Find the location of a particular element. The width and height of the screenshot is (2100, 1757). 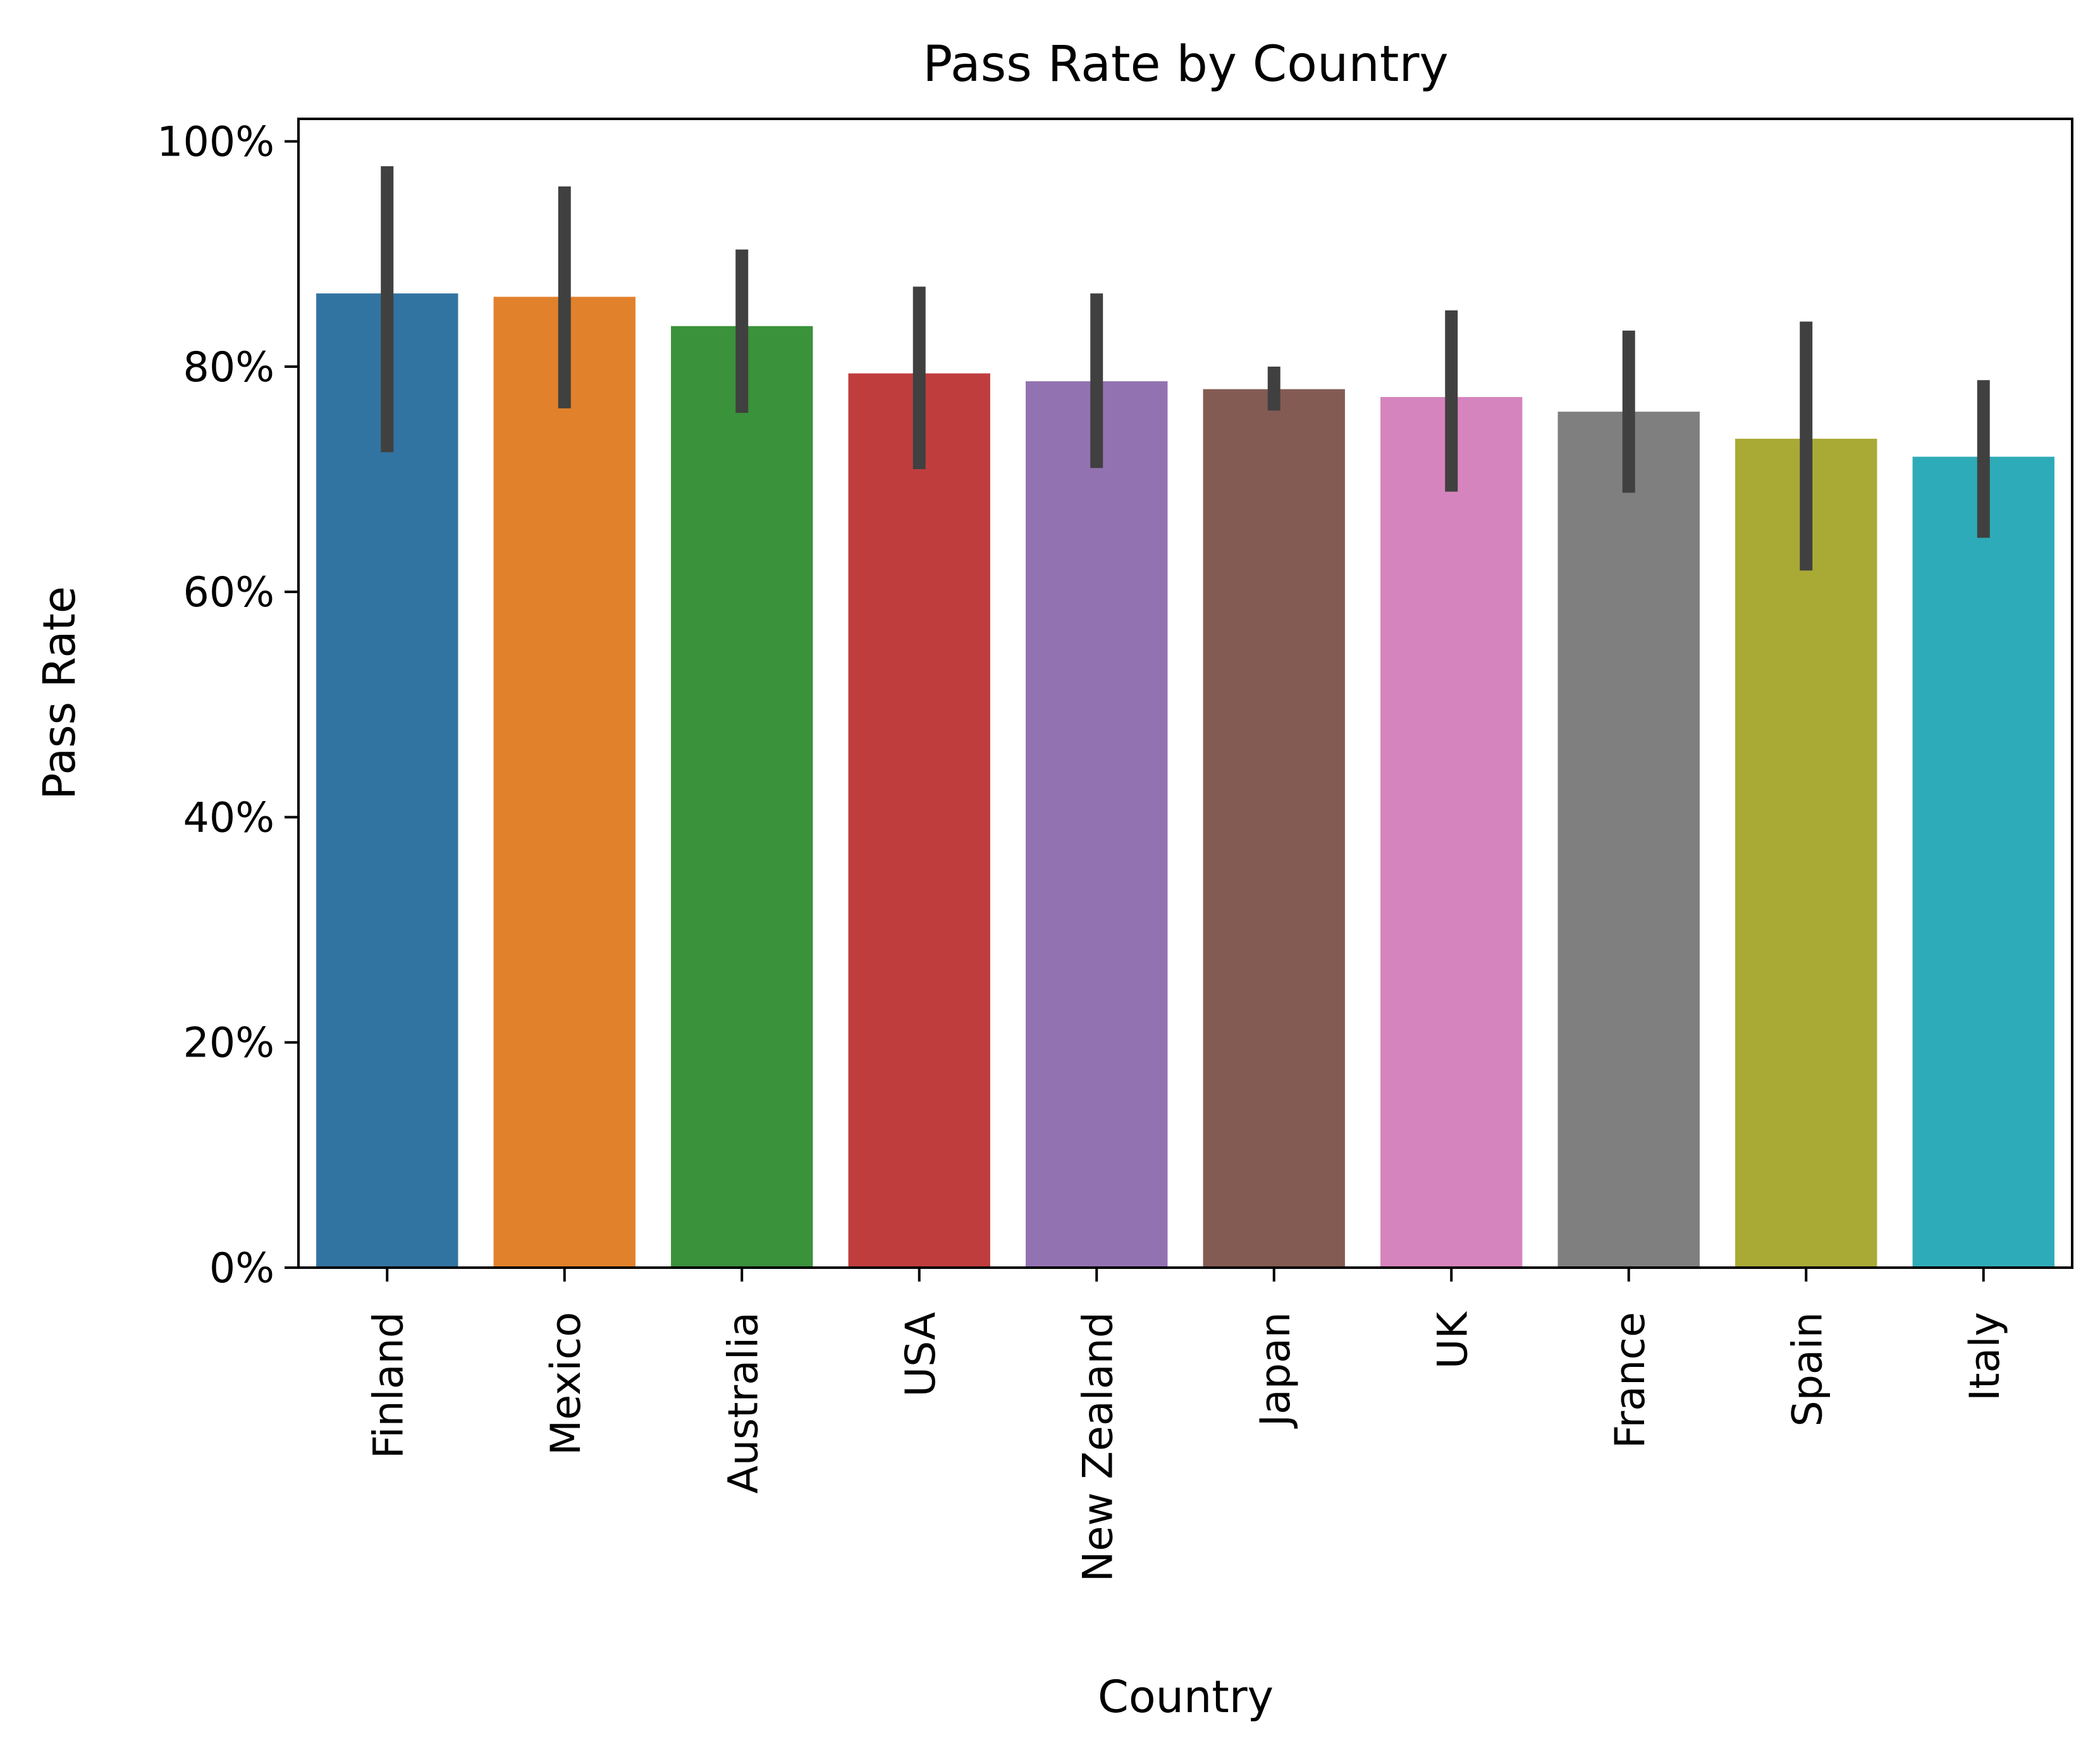

x-tick-label: Mexico is located at coordinates (566, 1383).